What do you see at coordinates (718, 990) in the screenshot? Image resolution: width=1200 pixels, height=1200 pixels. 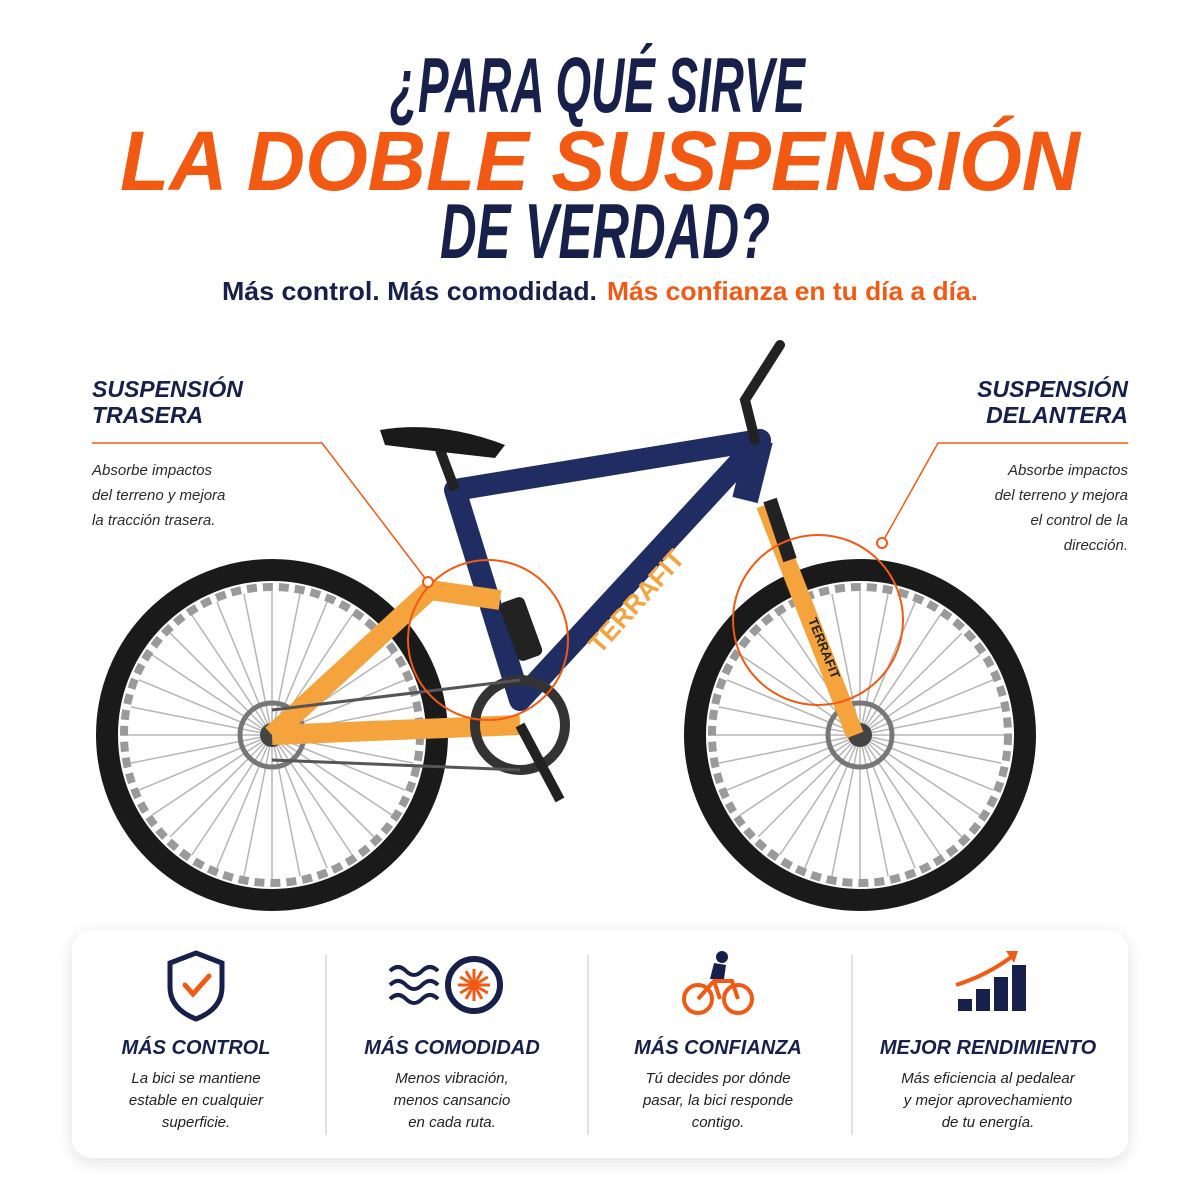 I see `c-frame` at bounding box center [718, 990].